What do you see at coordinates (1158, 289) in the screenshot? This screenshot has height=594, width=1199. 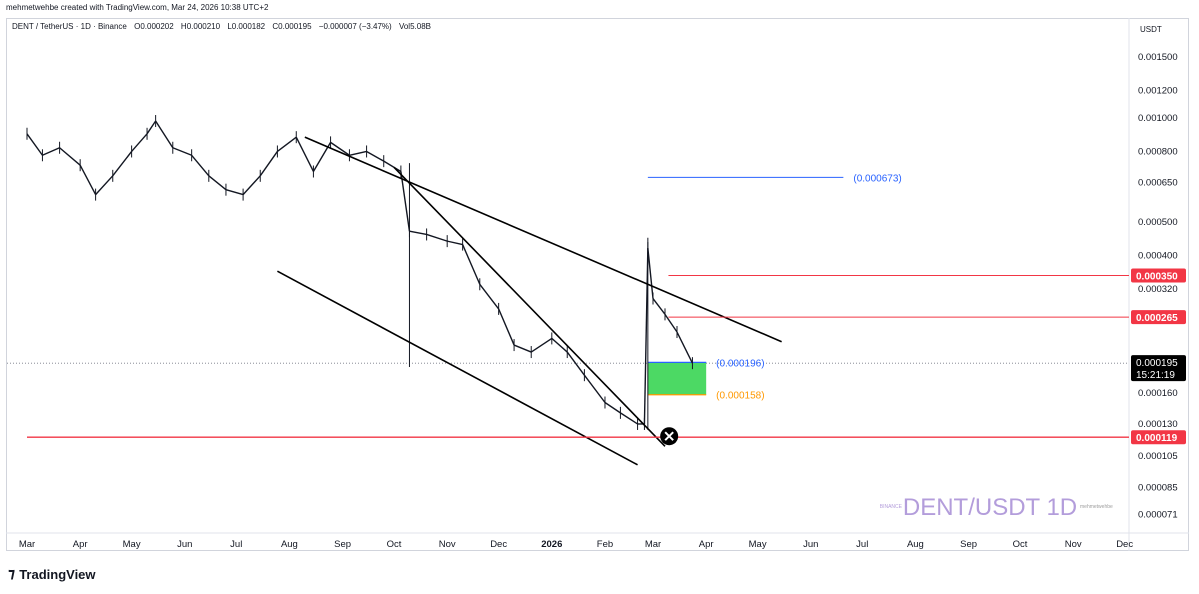 I see `price-tick-label: 0.000320` at bounding box center [1158, 289].